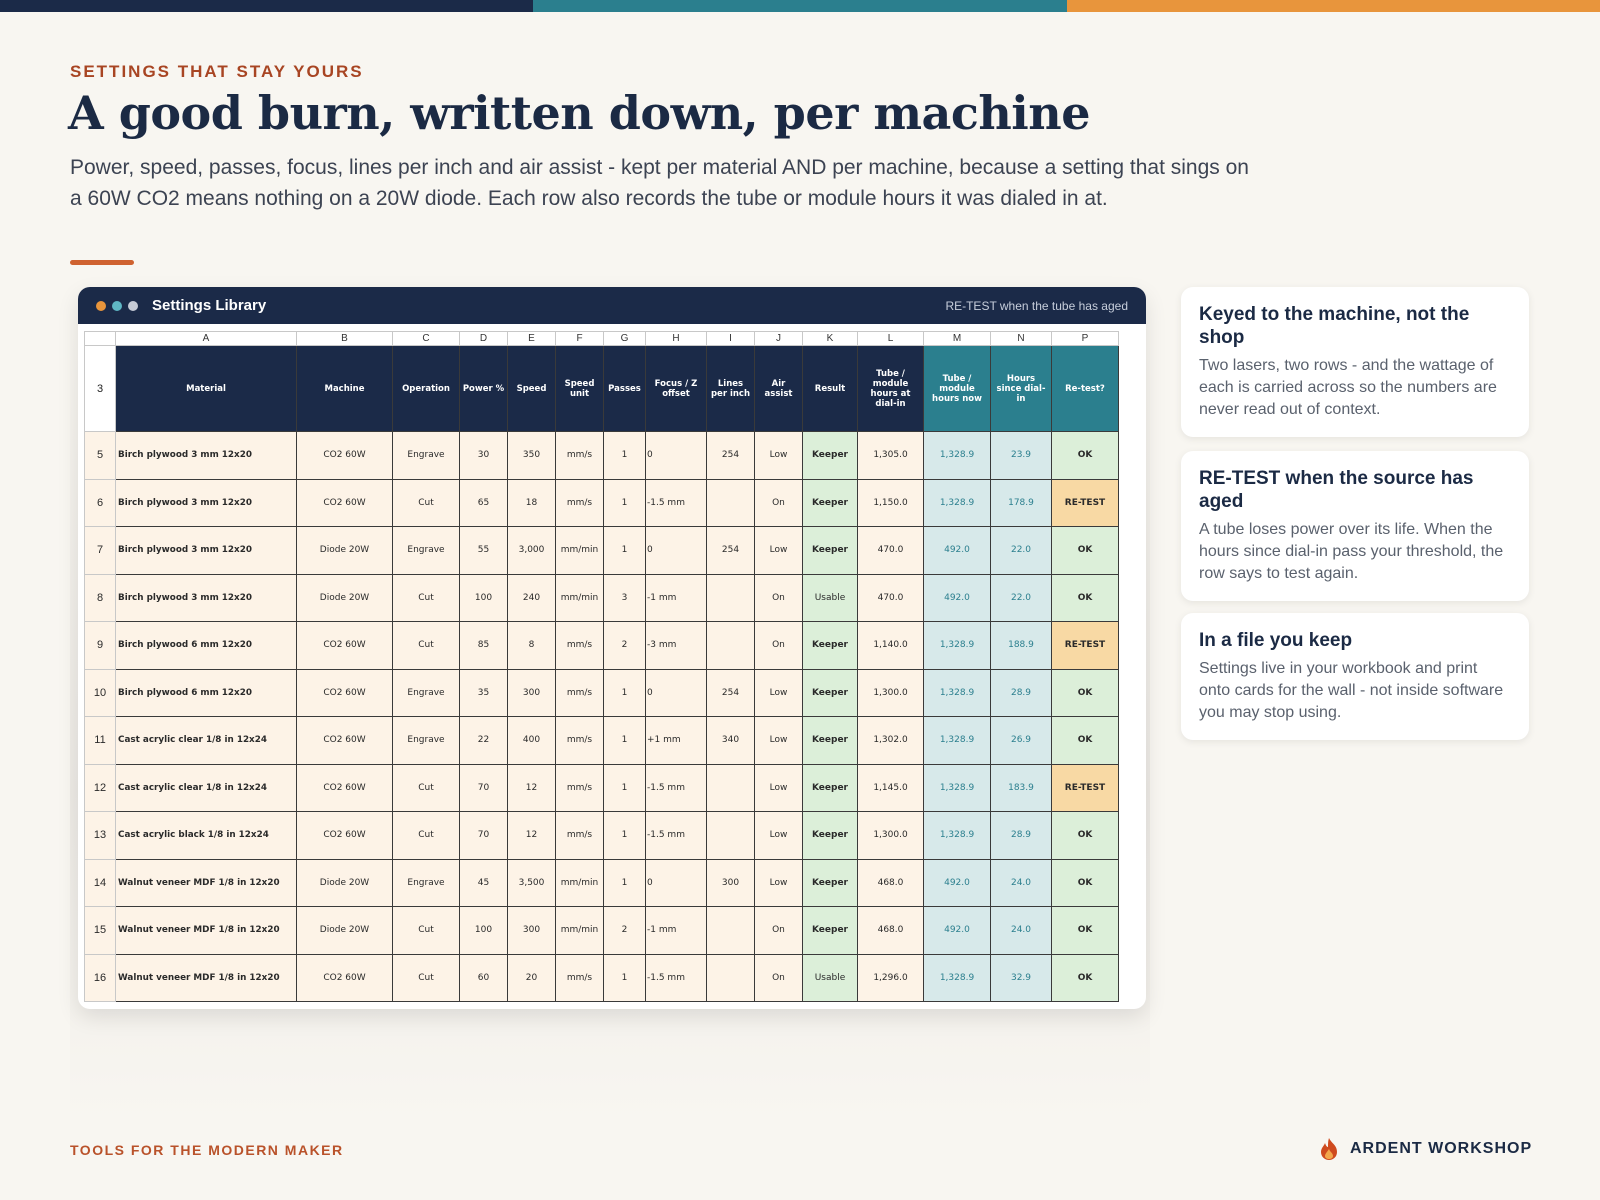 The height and width of the screenshot is (1200, 1600). What do you see at coordinates (483, 692) in the screenshot?
I see `table-cell: 35` at bounding box center [483, 692].